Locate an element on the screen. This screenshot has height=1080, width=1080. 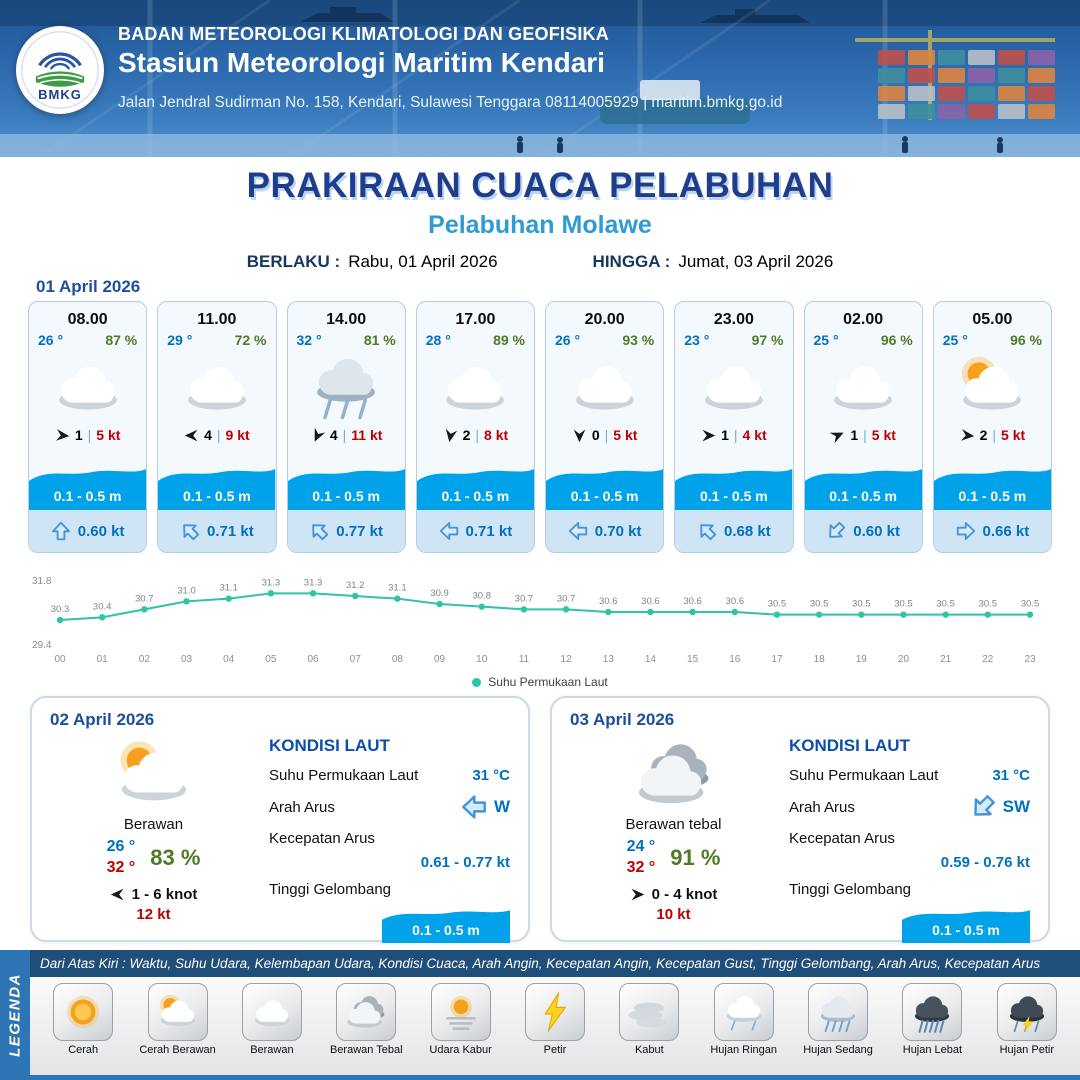
wind-range: 0 - 4 knot is located at coordinates (684, 894).